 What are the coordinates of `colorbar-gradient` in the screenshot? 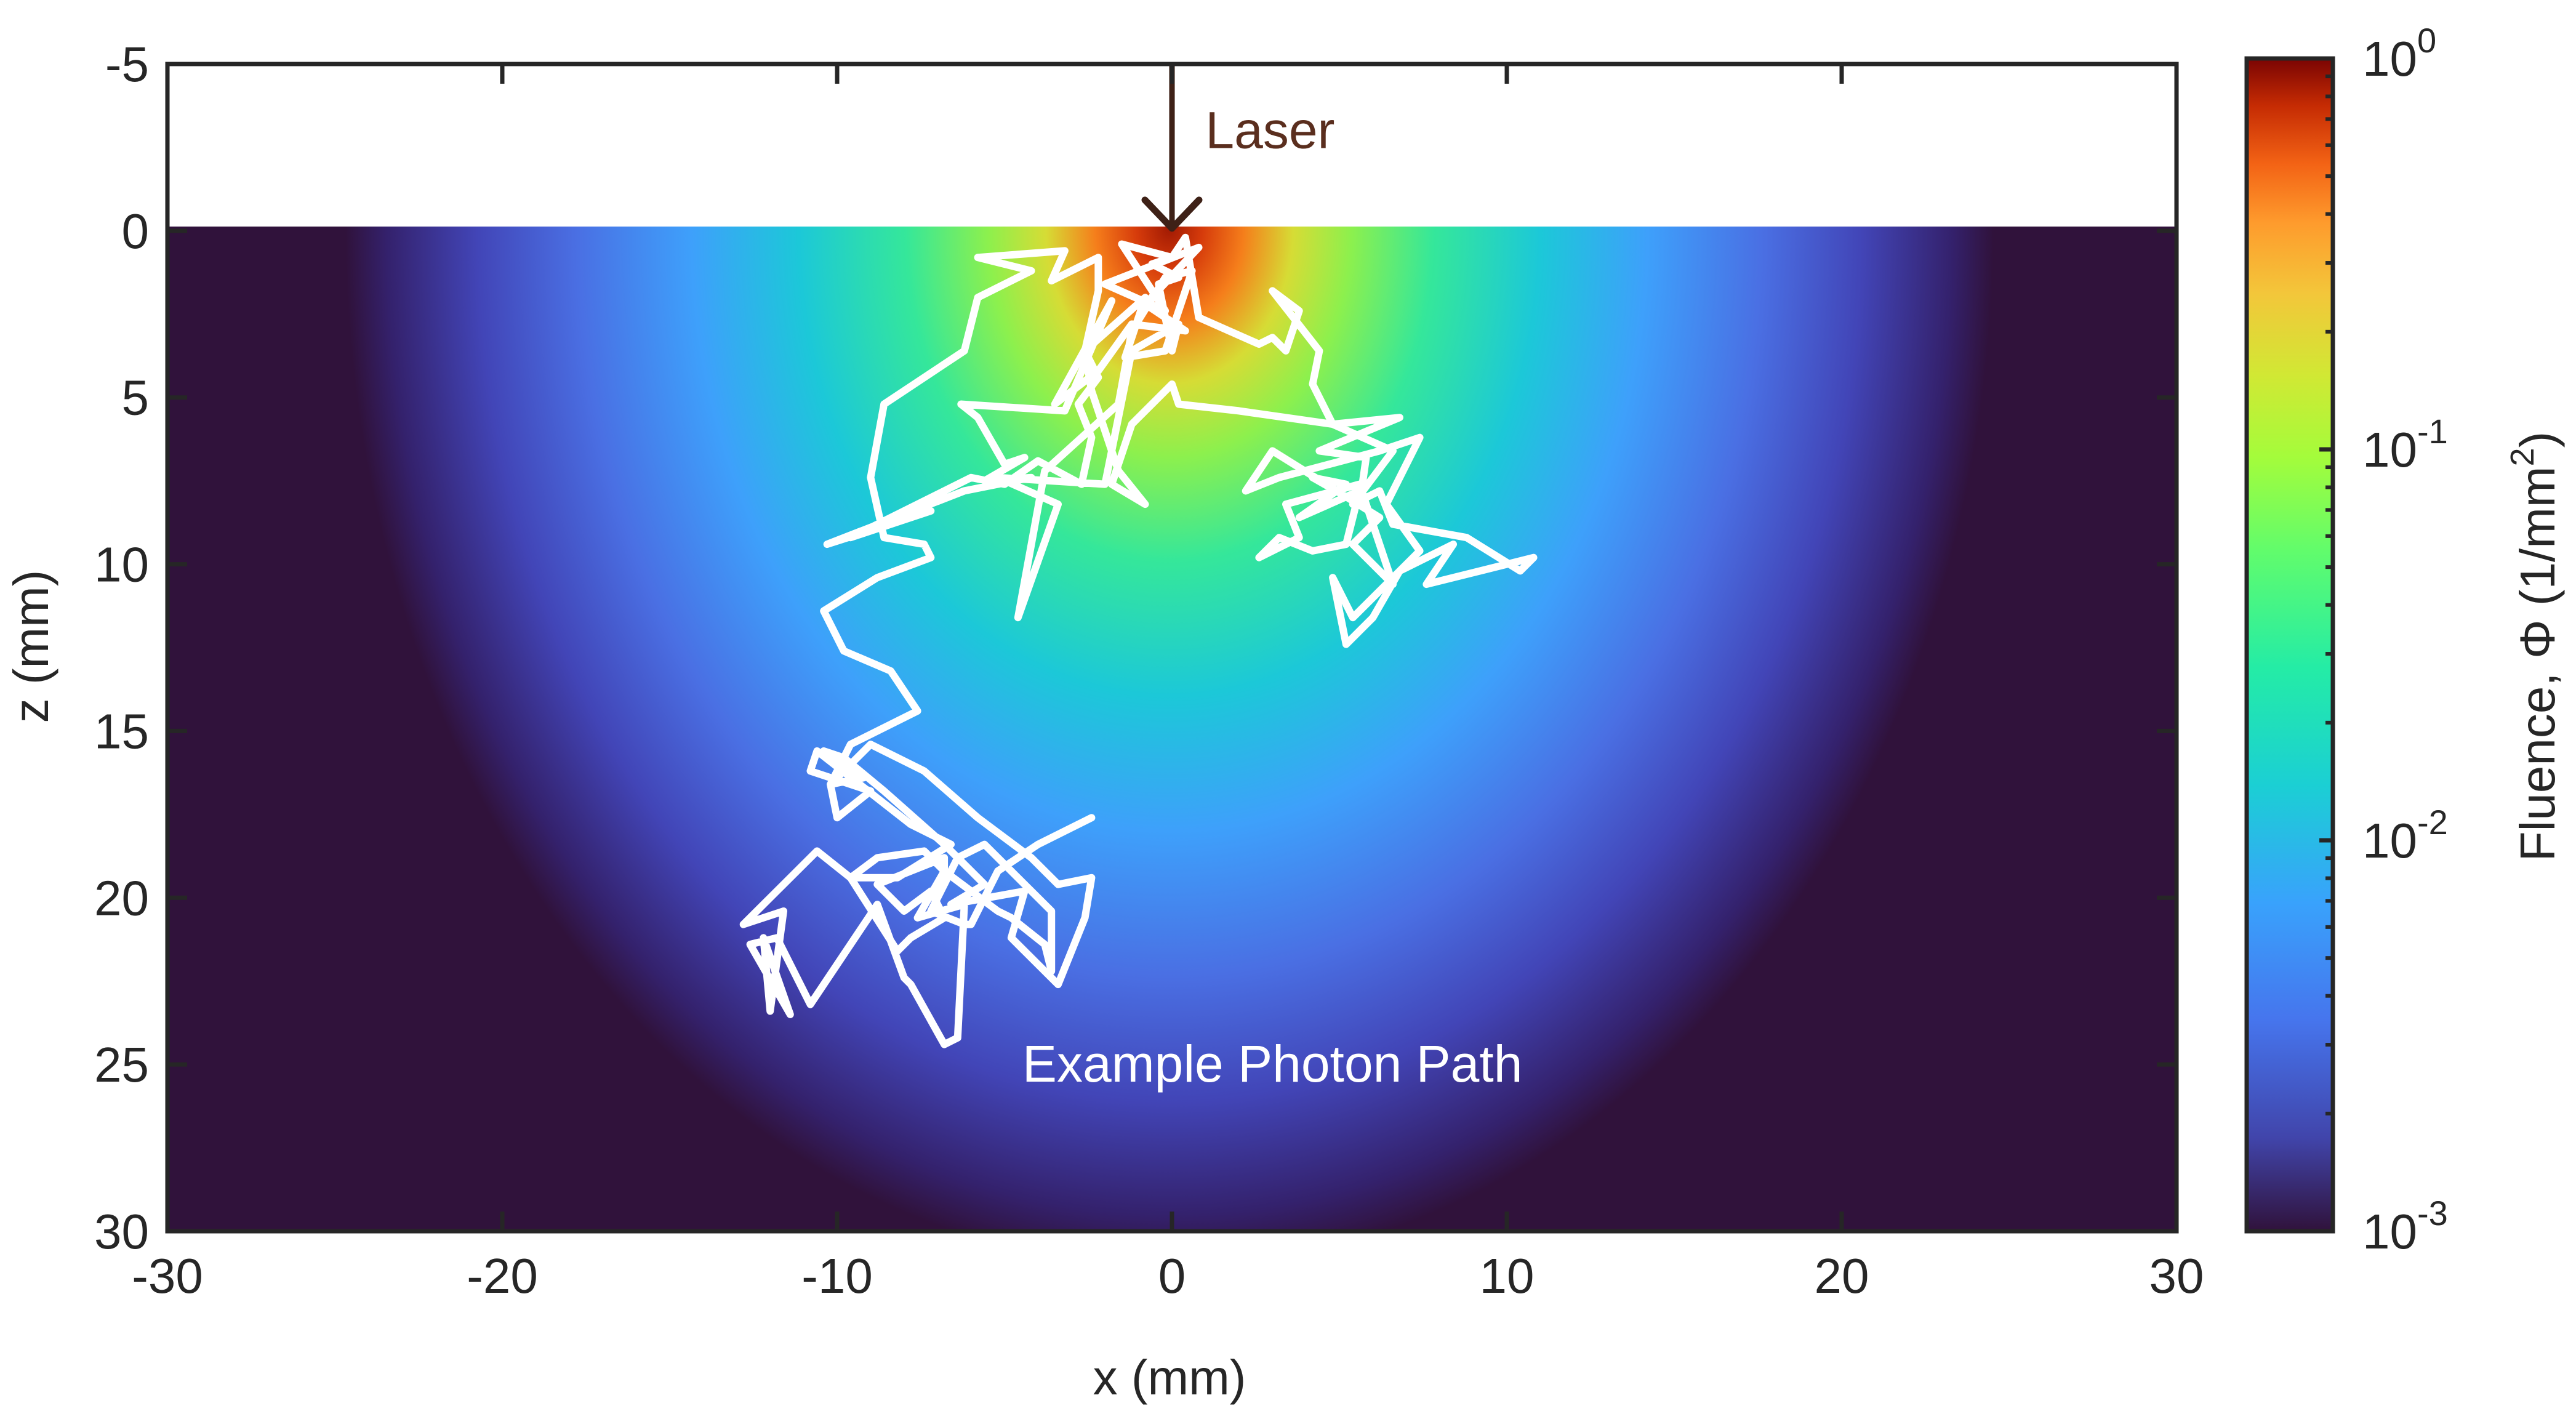 It's located at (2290, 644).